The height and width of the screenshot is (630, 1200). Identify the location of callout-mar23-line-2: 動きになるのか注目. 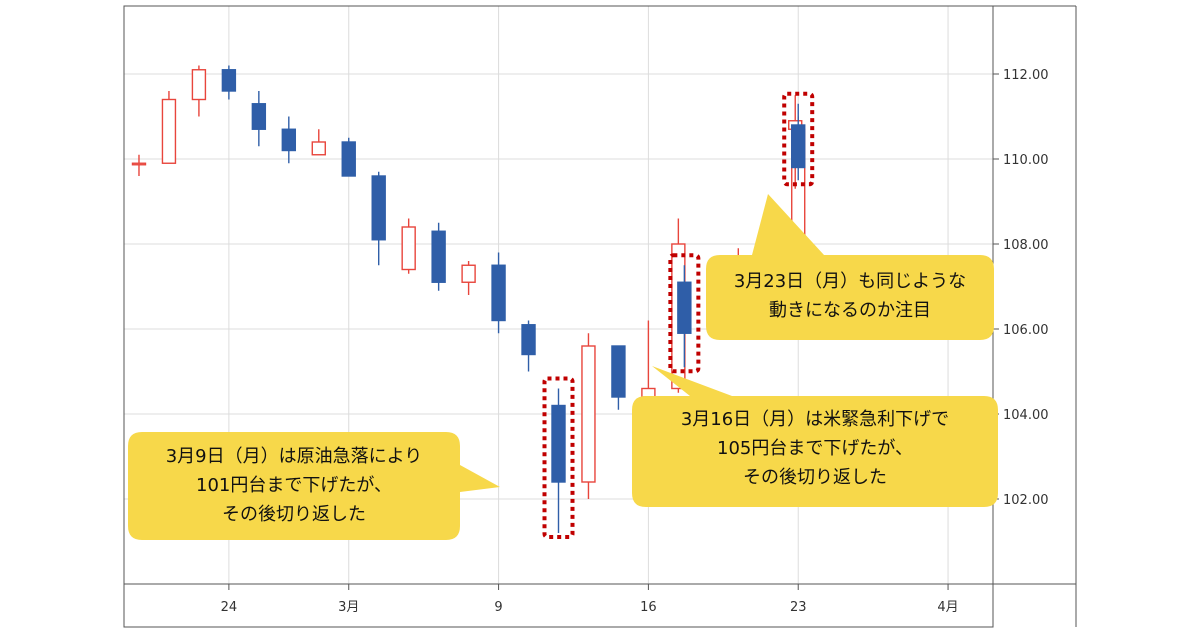
(850, 310).